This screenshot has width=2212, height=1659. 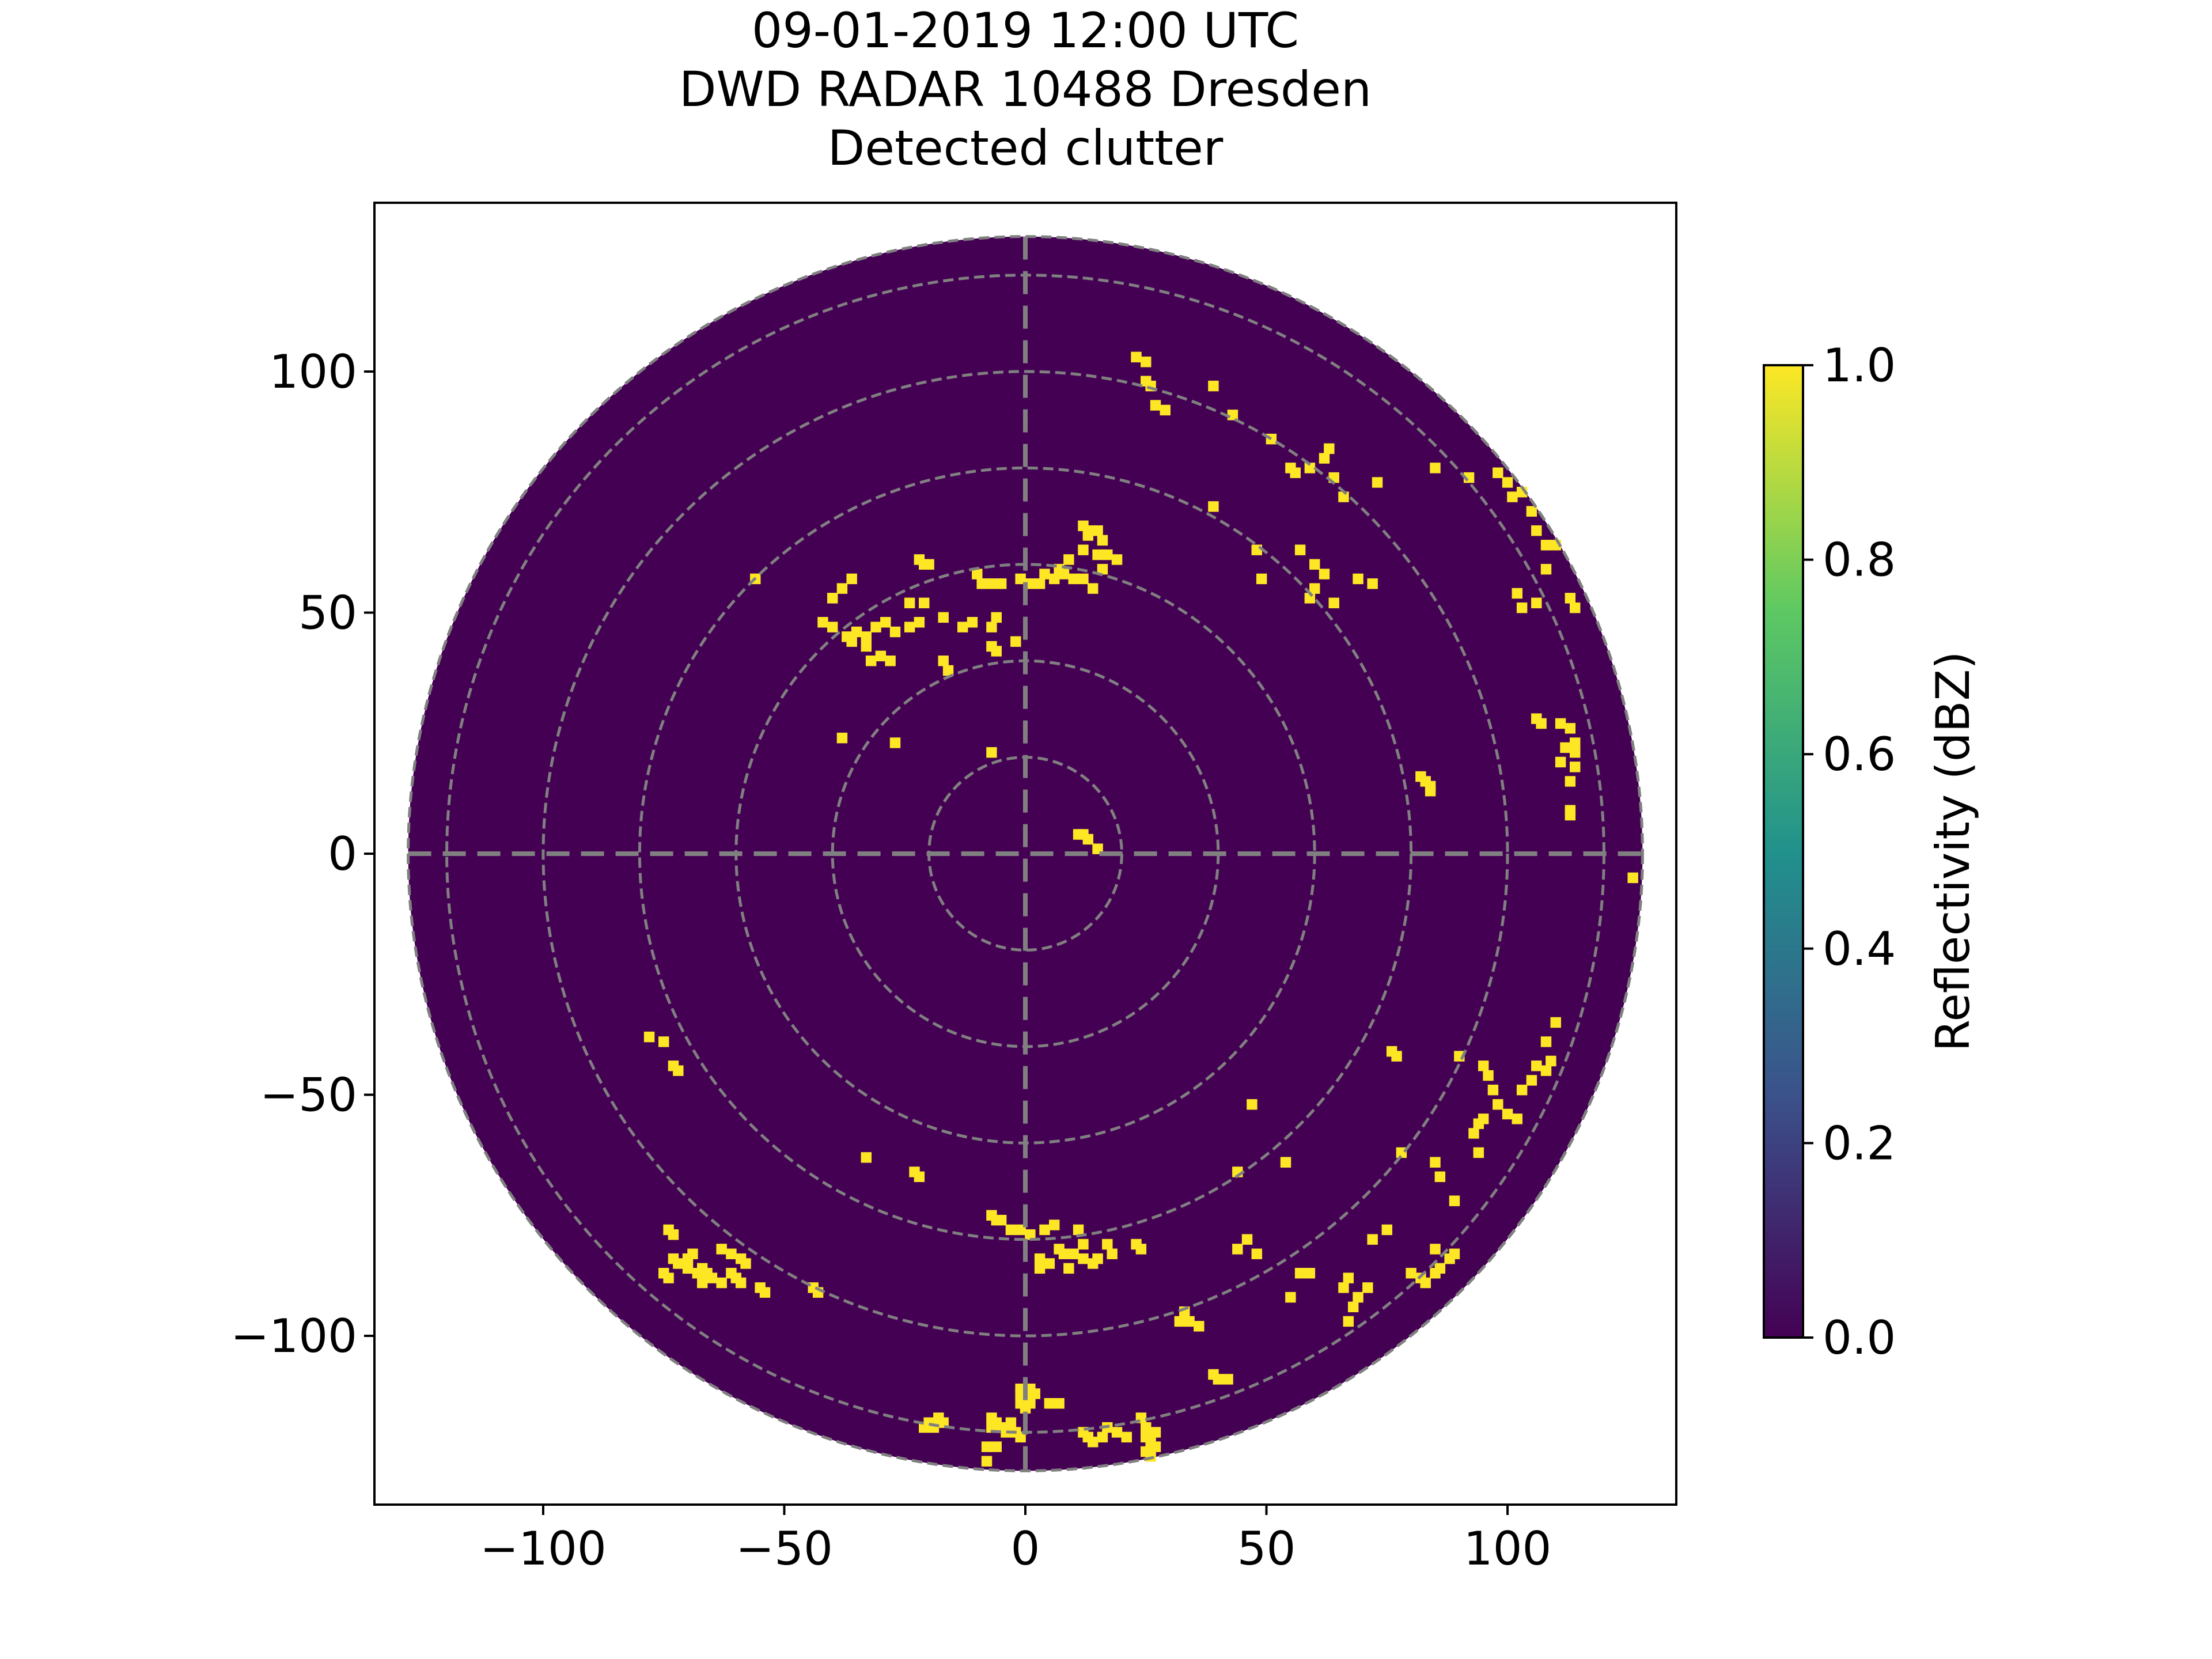 I want to click on colorbar-ticks: 0.0 0.2 0.4 0.6 0.8 1.0, so click(x=1849, y=852).